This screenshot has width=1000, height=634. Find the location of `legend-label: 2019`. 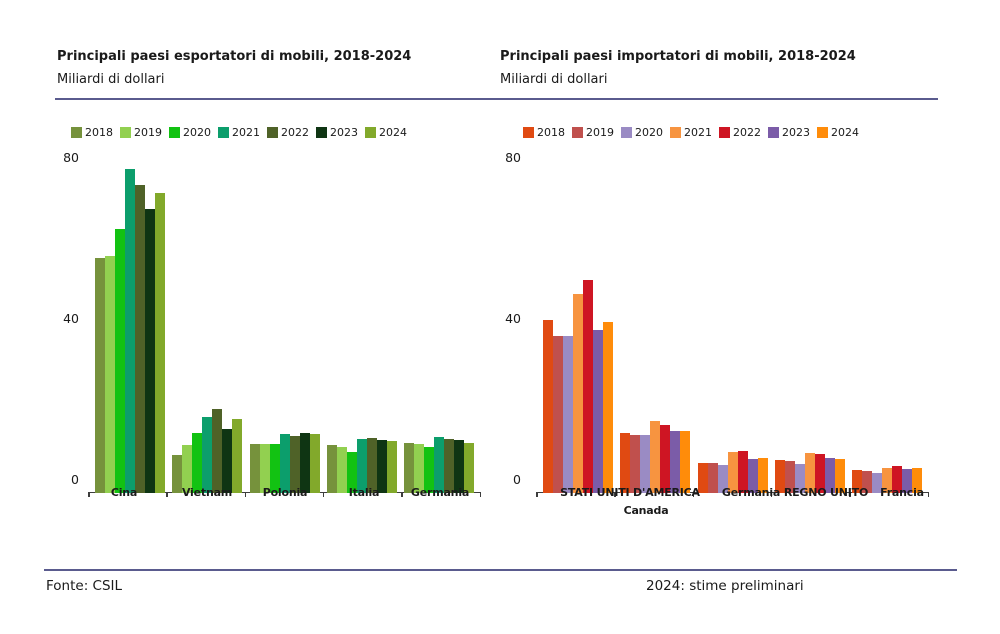

legend-label: 2019 is located at coordinates (148, 132).